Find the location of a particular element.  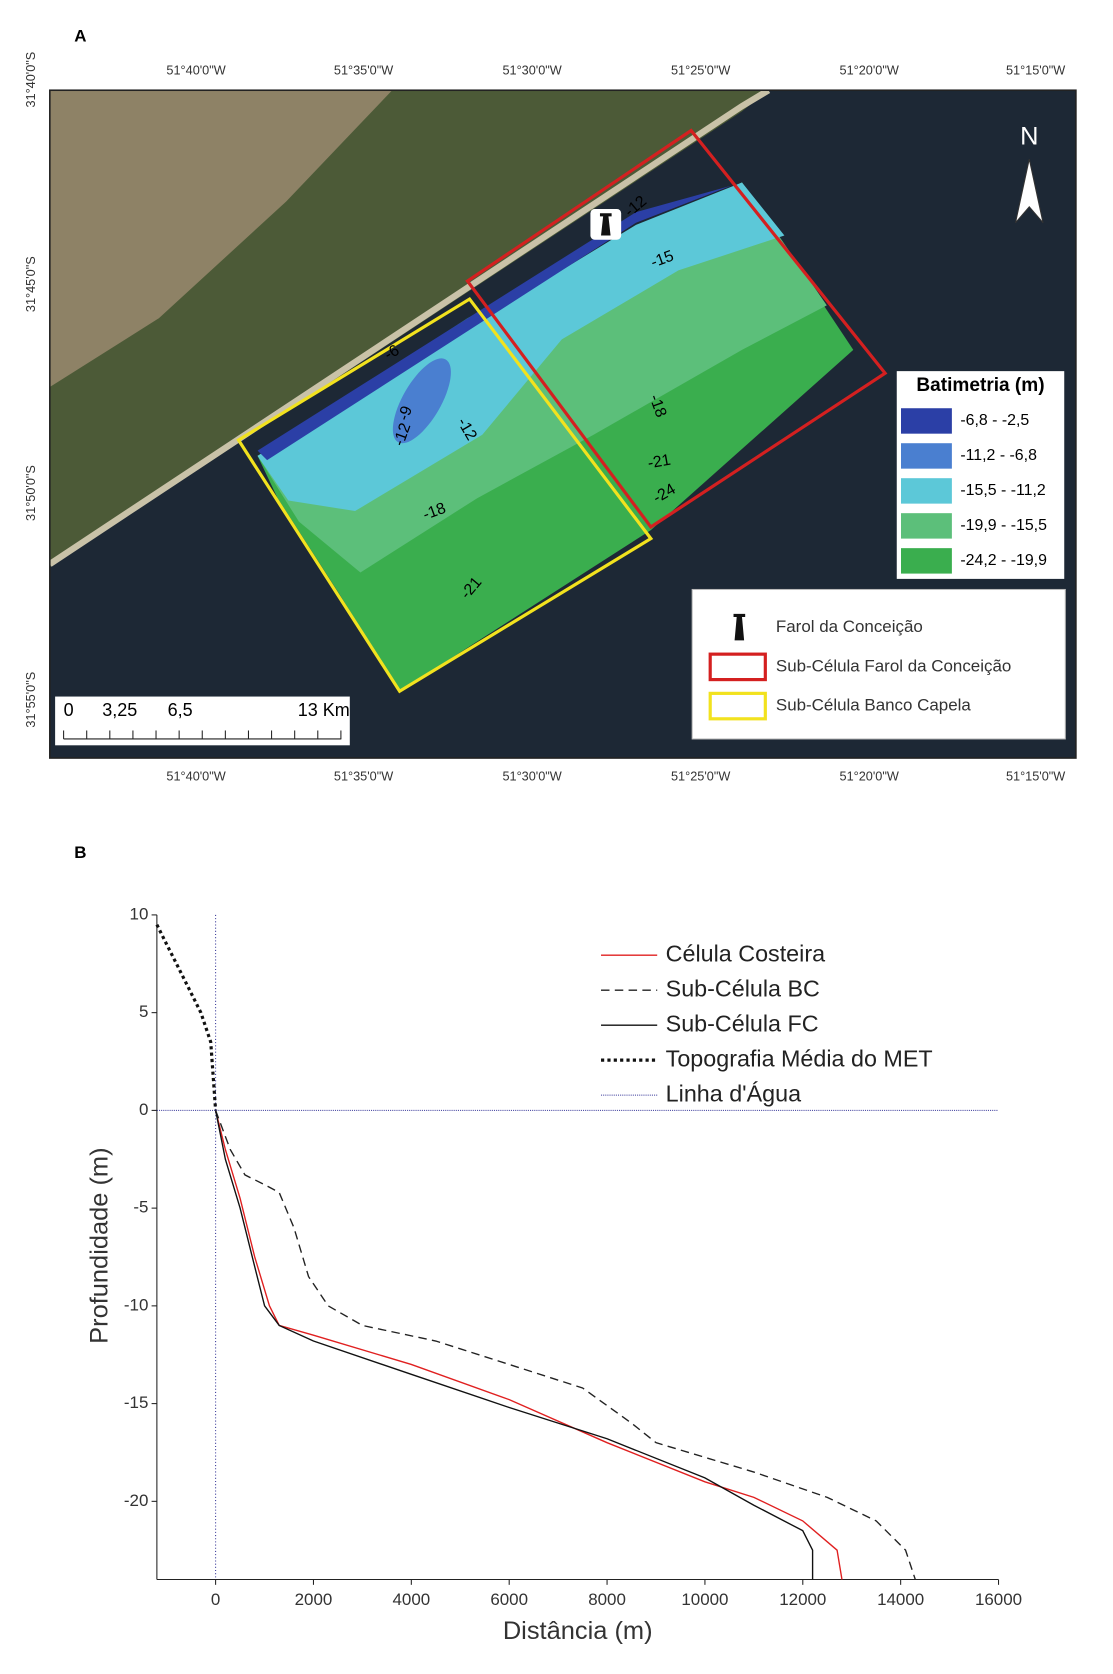

y-tick-label: -15 is located at coordinates (136, 1402).